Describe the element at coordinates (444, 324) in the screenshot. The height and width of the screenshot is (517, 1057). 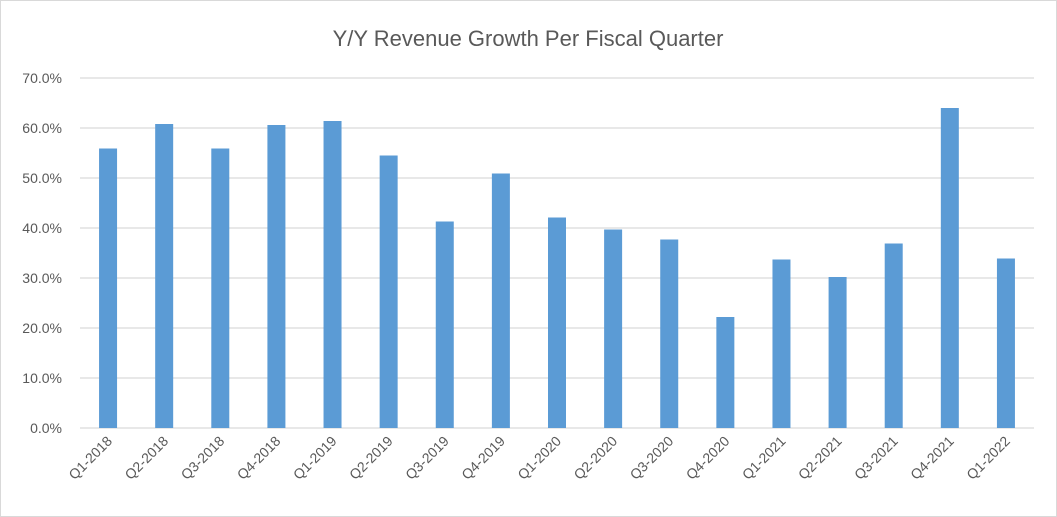
I see `bar-q3-2019` at that location.